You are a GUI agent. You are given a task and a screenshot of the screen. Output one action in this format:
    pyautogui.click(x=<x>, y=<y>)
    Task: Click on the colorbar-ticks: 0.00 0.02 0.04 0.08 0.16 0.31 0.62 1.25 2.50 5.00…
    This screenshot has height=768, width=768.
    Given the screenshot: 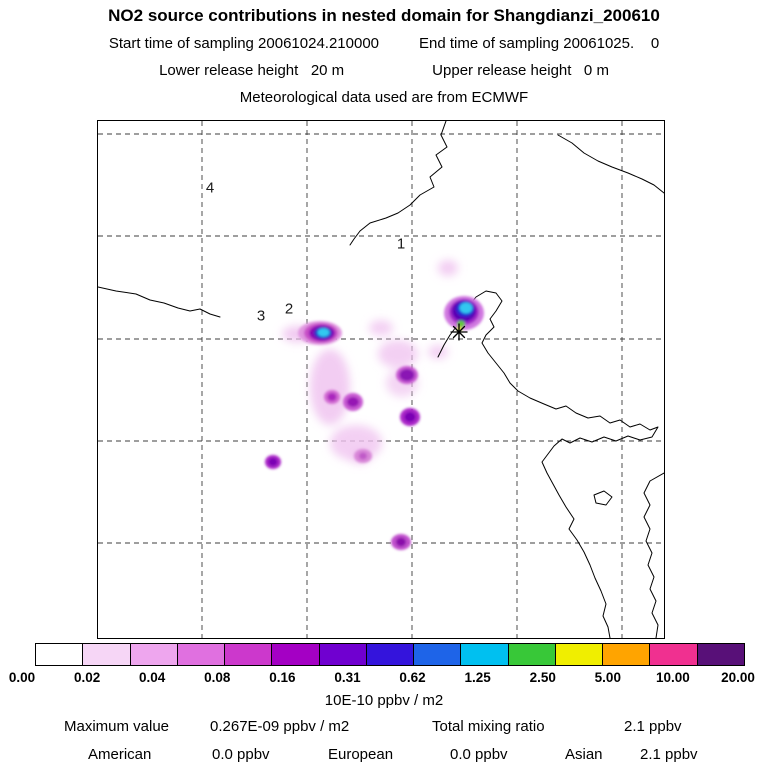 What is the action you would take?
    pyautogui.click(x=382, y=679)
    